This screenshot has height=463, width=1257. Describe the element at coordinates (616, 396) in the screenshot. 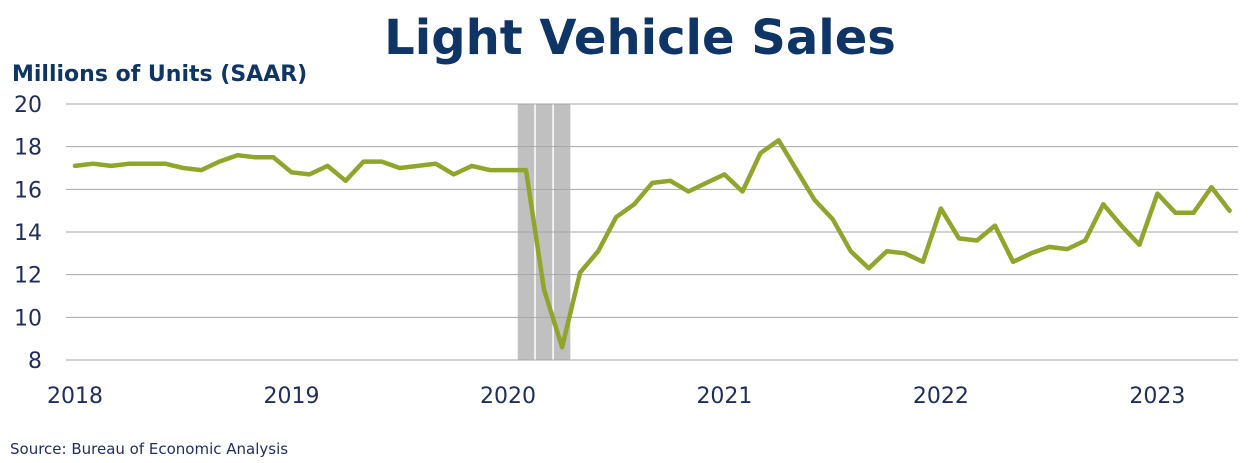

I see `x-axis-ticks: 2018 2019 2020 2021 2022 2023` at that location.